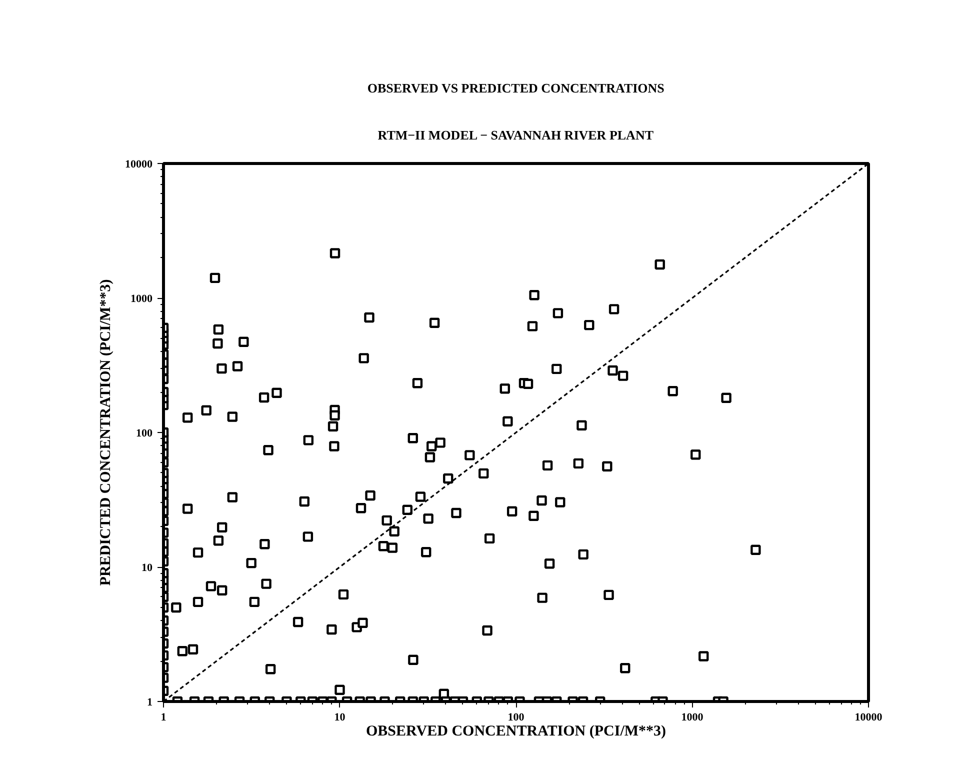 Image resolution: width=970 pixels, height=765 pixels. Describe the element at coordinates (147, 568) in the screenshot. I see `y-tick-label: 10` at that location.